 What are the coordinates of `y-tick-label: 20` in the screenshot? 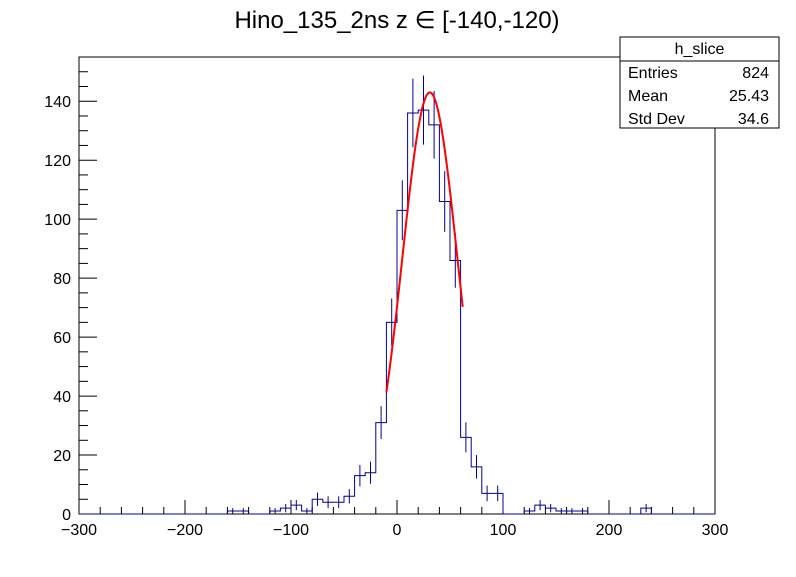 It's located at (62, 456).